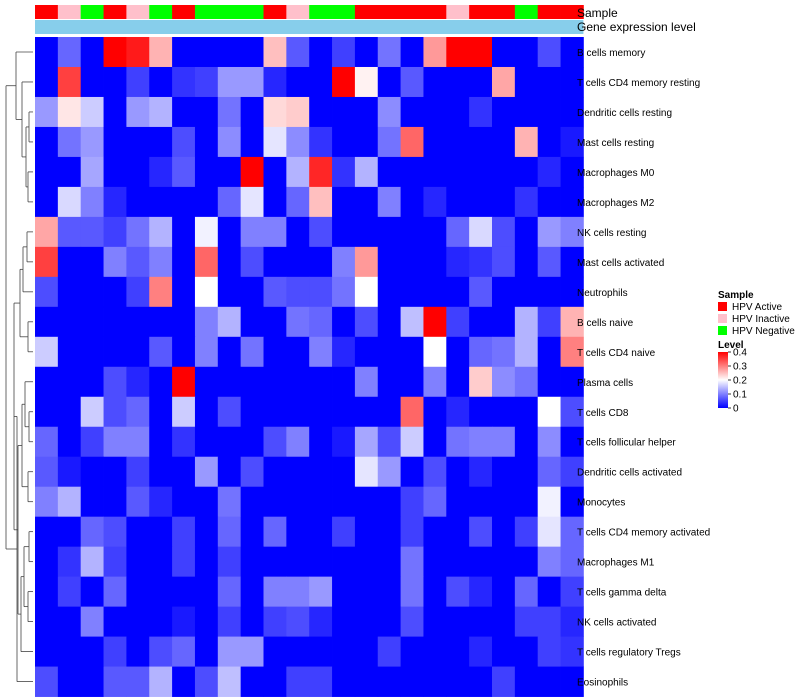 The height and width of the screenshot is (700, 800). What do you see at coordinates (731, 345) in the screenshot?
I see `legend-level-title: Level` at bounding box center [731, 345].